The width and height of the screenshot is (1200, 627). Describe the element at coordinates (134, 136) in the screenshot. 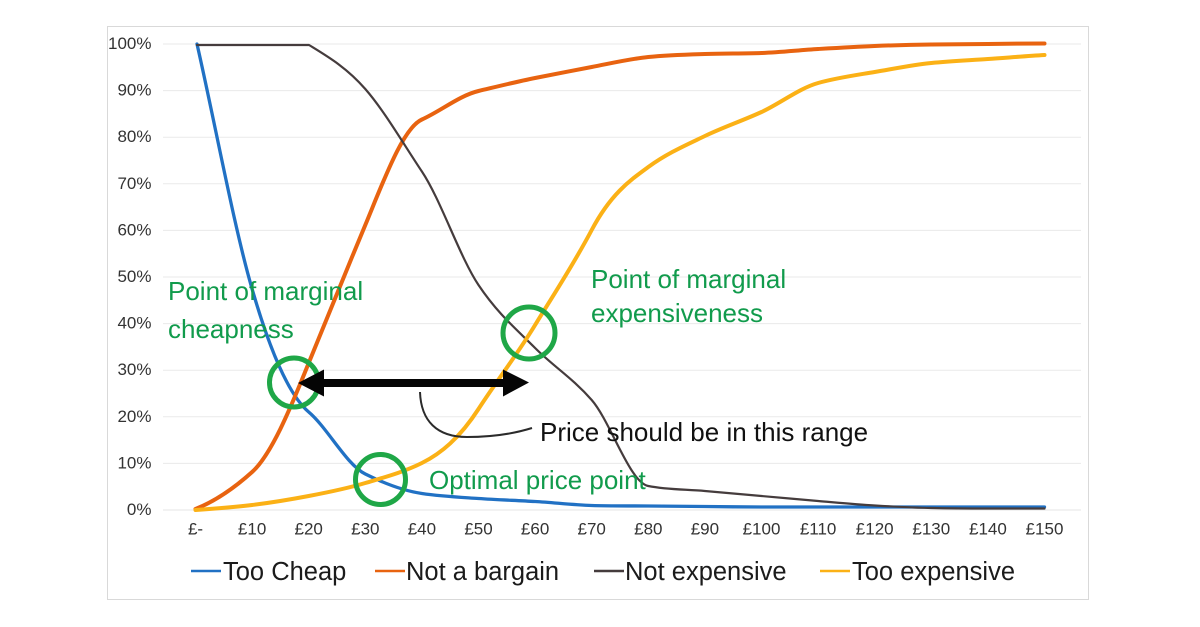

I see `svg-text: 80%` at that location.